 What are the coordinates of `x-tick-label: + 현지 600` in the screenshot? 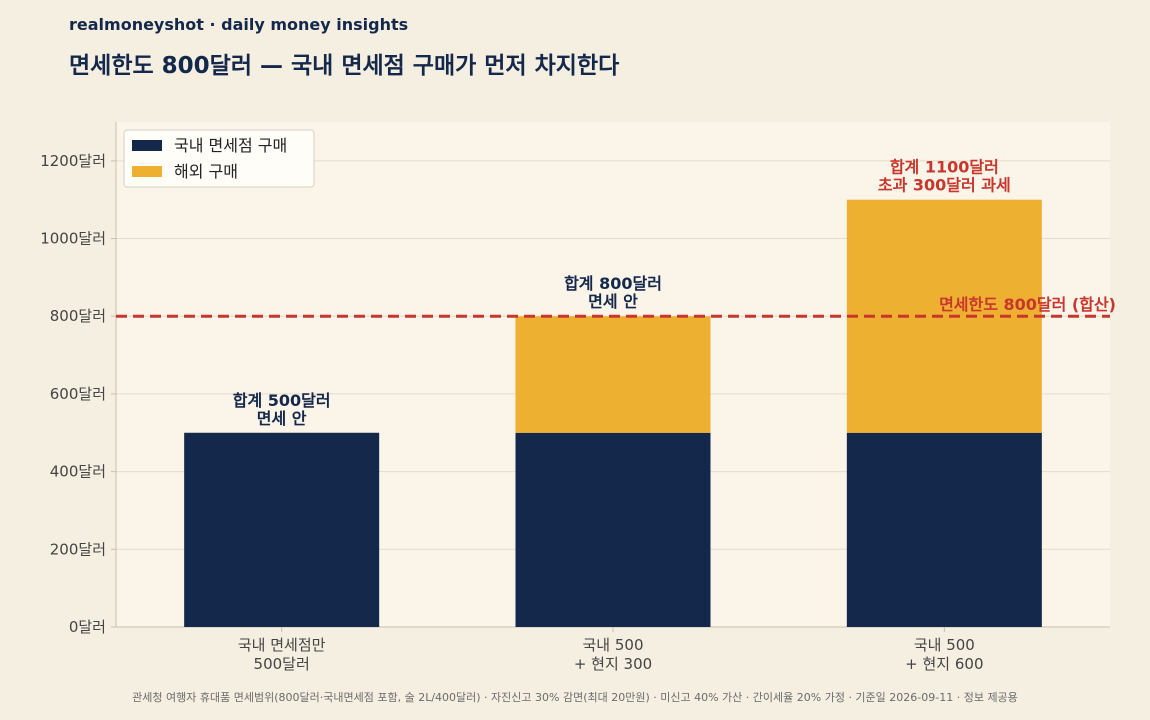 It's located at (944, 664).